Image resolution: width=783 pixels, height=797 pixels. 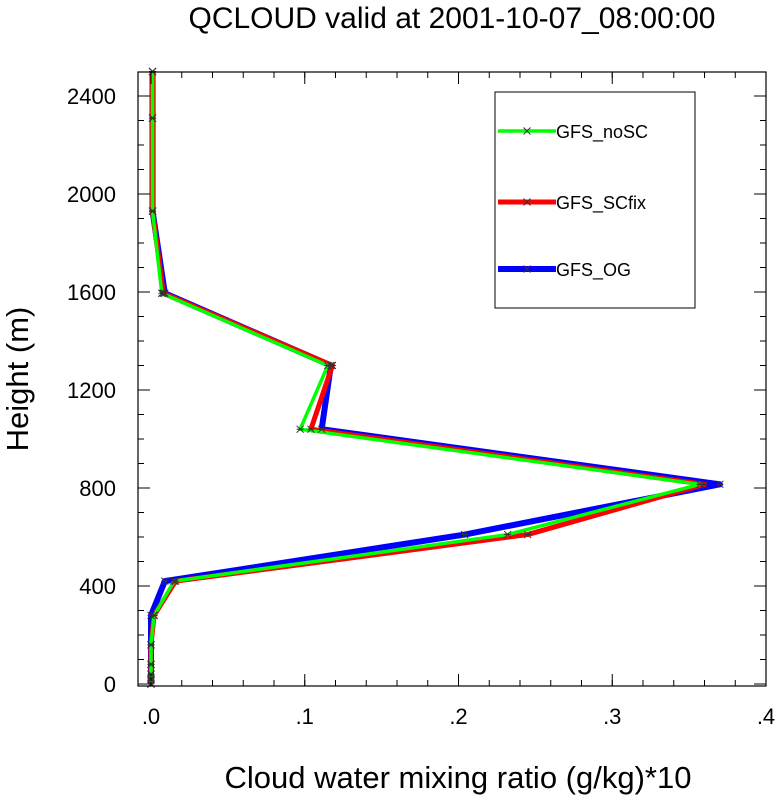 What do you see at coordinates (458, 716) in the screenshot?
I see `x-tick-label: .2` at bounding box center [458, 716].